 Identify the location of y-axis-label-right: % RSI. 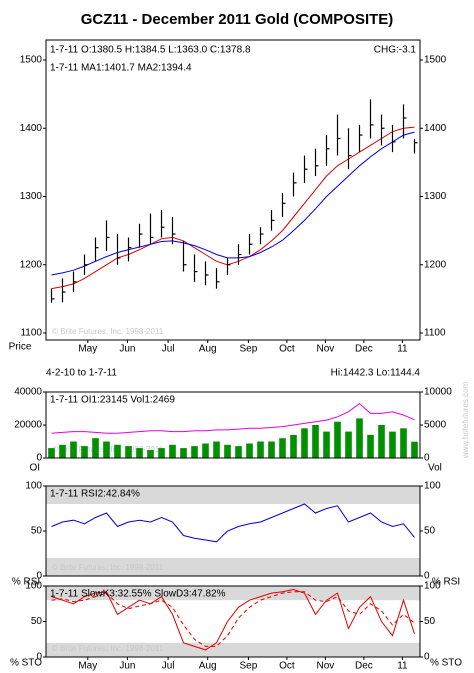
(446, 582).